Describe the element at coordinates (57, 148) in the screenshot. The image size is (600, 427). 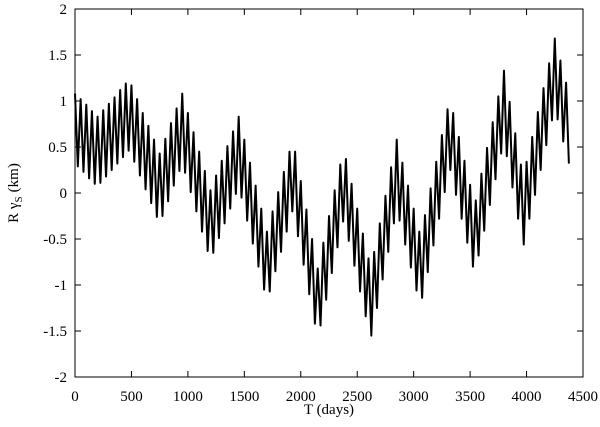
I see `y-tick-label: 0.5` at that location.